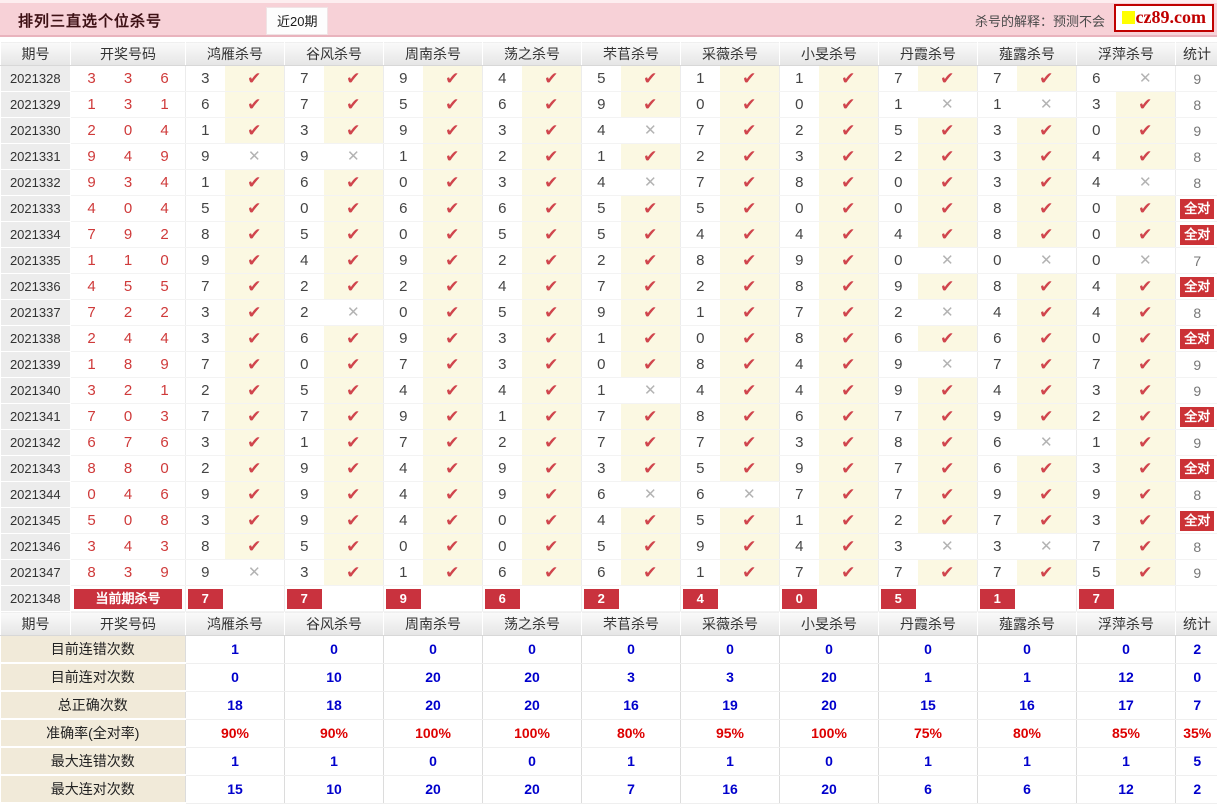 This screenshot has width=1217, height=804. Describe the element at coordinates (128, 183) in the screenshot. I see `draw-numbers: 9 3 4` at that location.